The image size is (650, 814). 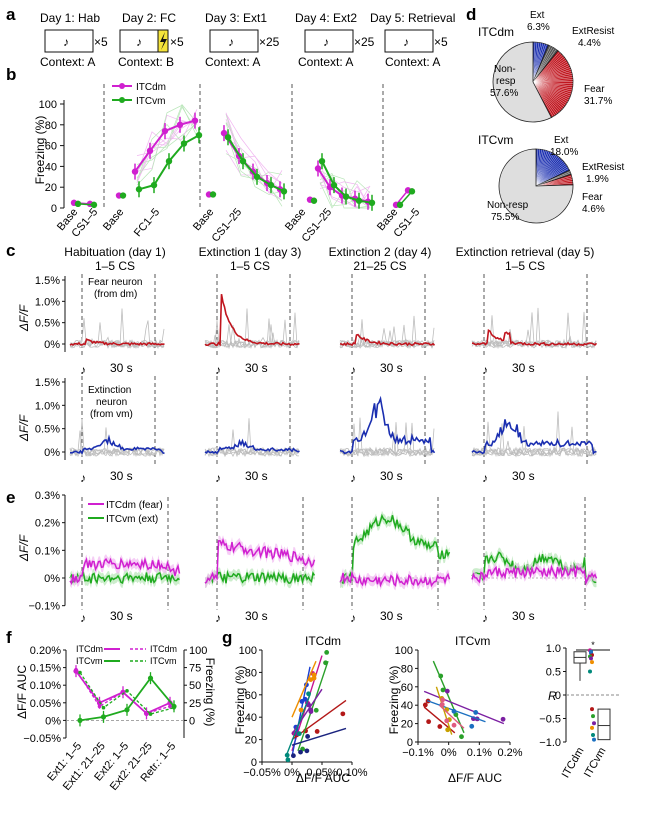 What do you see at coordinates (52, 453) in the screenshot?
I see `c-ytick-label: 0%` at bounding box center [52, 453].